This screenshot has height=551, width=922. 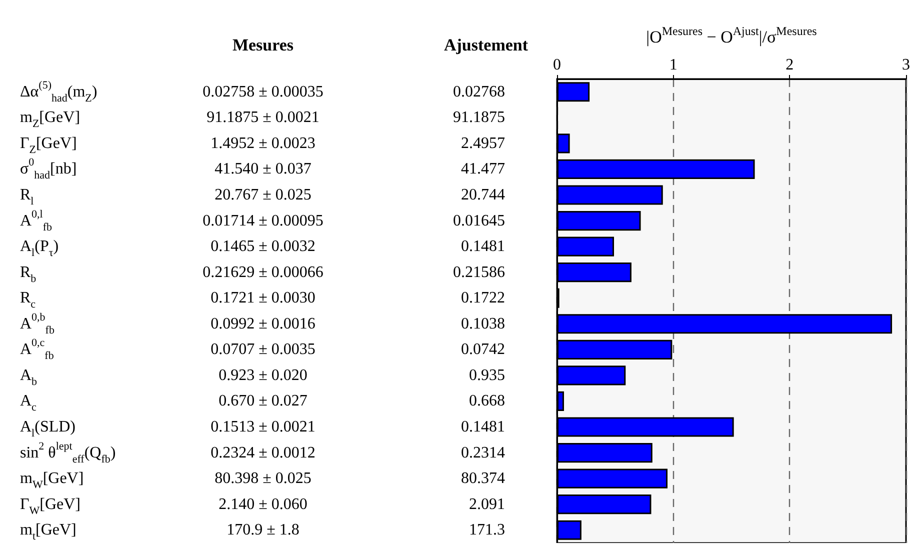 I want to click on text: 80.374, so click(x=483, y=479).